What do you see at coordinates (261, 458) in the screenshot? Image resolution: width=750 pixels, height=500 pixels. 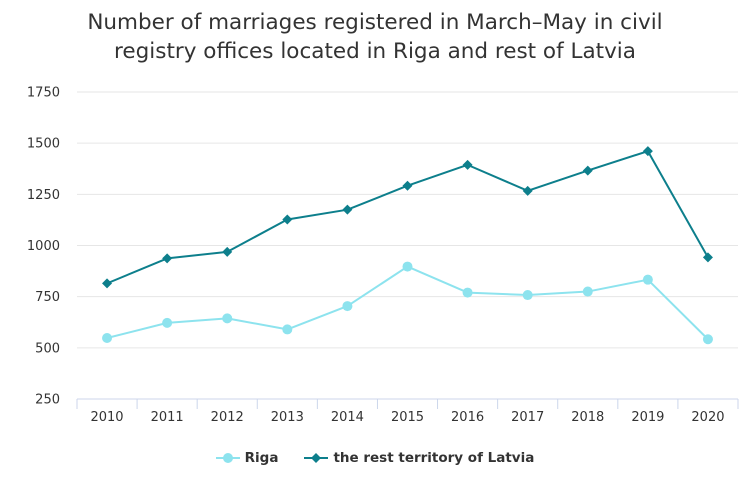 I see `legend-label-riga: Riga` at bounding box center [261, 458].